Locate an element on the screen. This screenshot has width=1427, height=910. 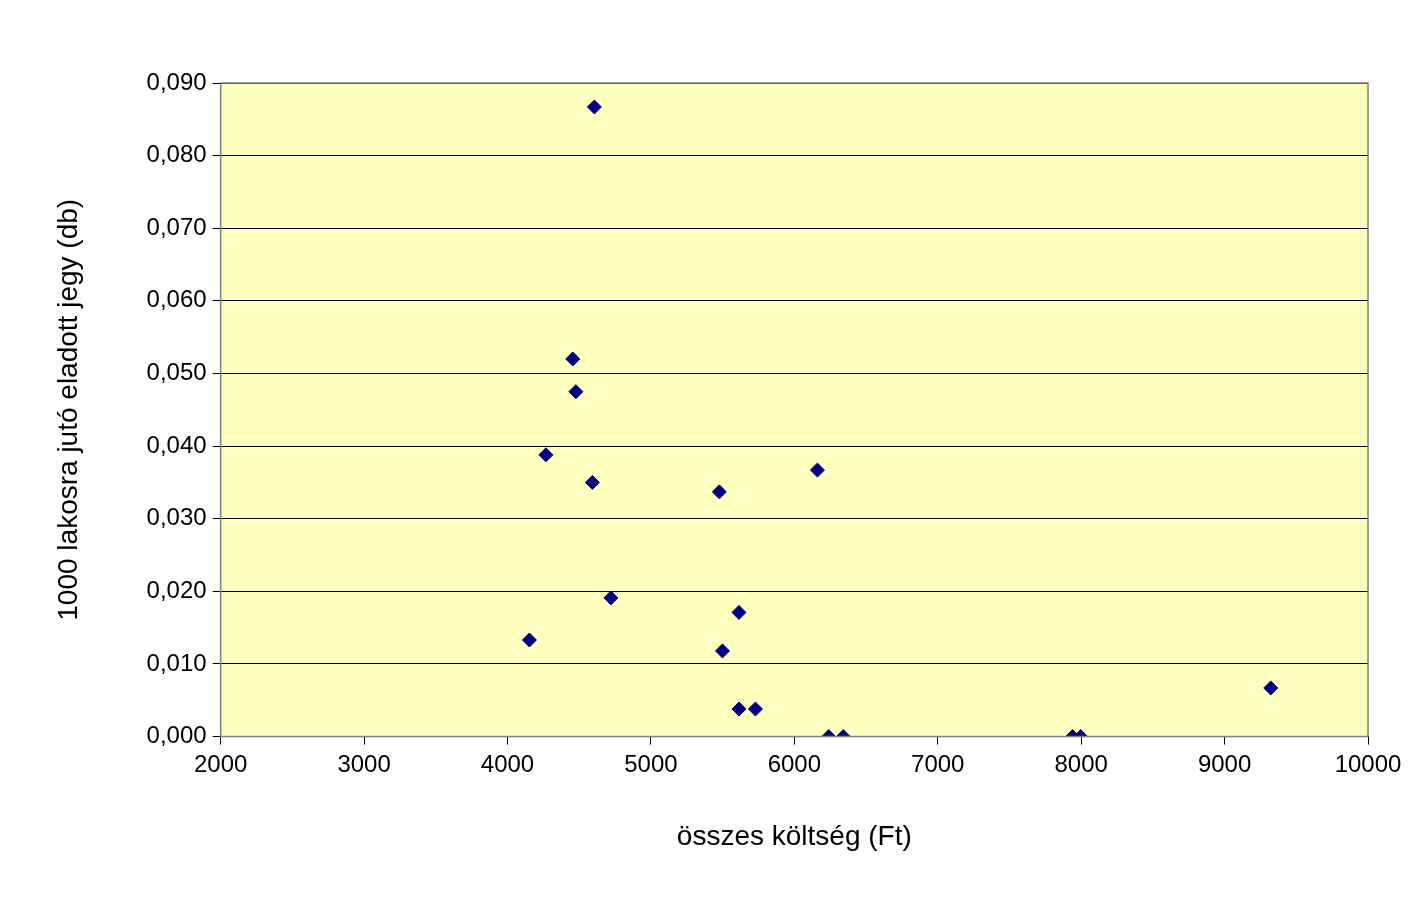
y-tick-label: 0,030 is located at coordinates (176, 517).